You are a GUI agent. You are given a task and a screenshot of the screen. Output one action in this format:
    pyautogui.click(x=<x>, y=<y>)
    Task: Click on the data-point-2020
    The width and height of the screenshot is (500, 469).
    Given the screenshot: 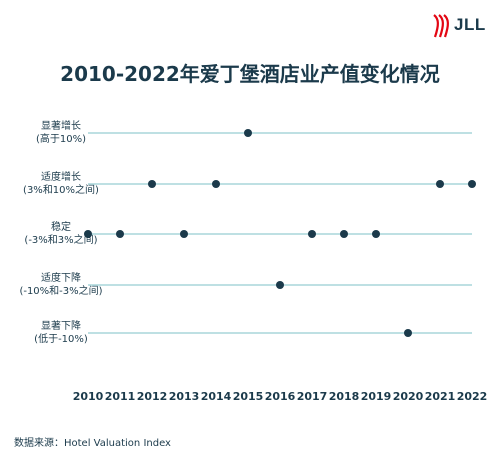 What is the action you would take?
    pyautogui.click(x=408, y=333)
    